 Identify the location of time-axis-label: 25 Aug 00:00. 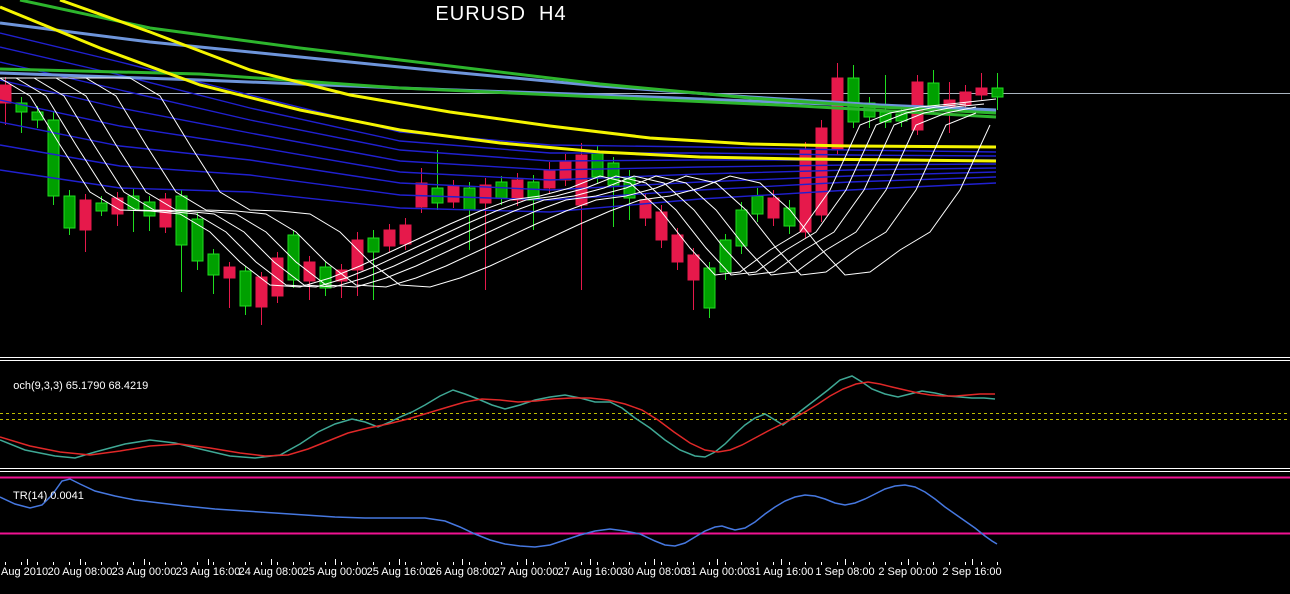
(335, 572).